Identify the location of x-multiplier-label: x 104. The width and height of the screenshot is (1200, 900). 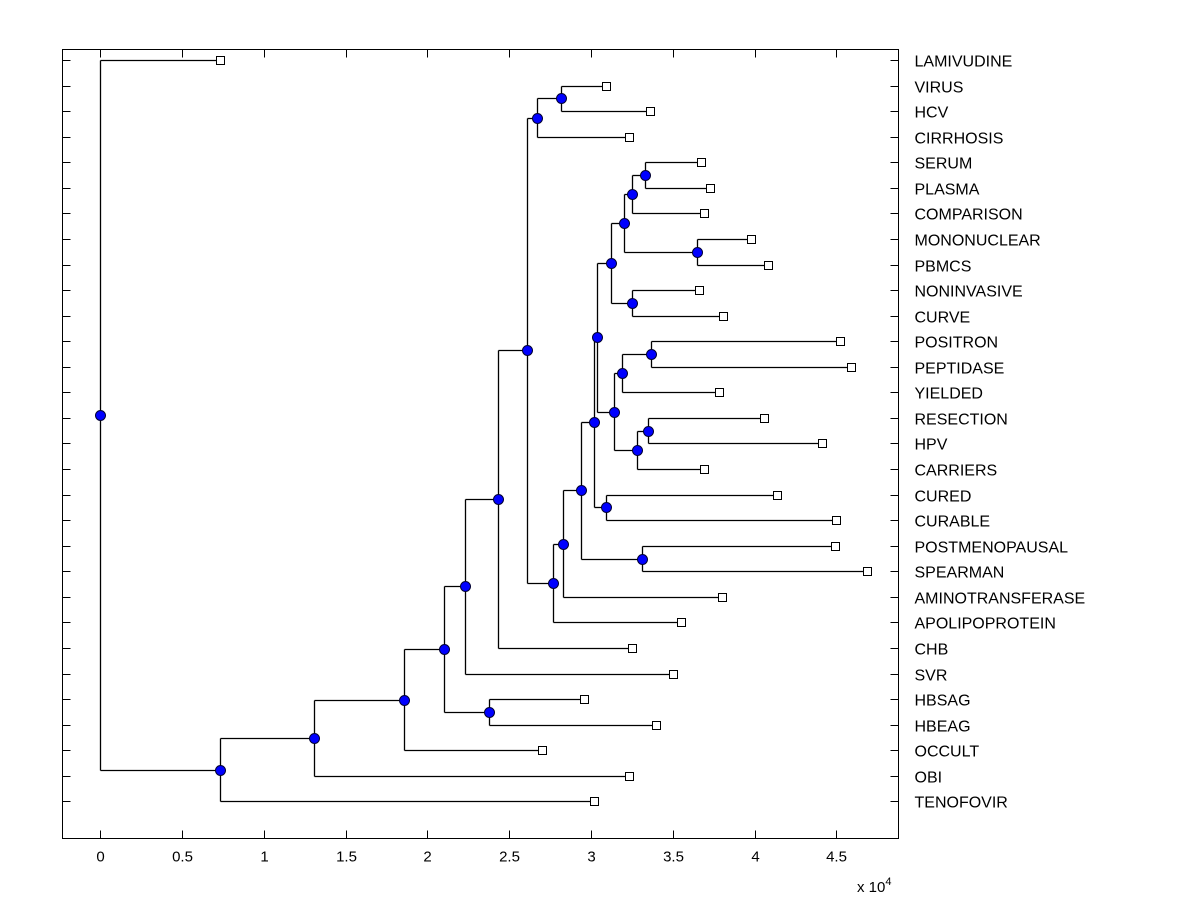
(874, 886).